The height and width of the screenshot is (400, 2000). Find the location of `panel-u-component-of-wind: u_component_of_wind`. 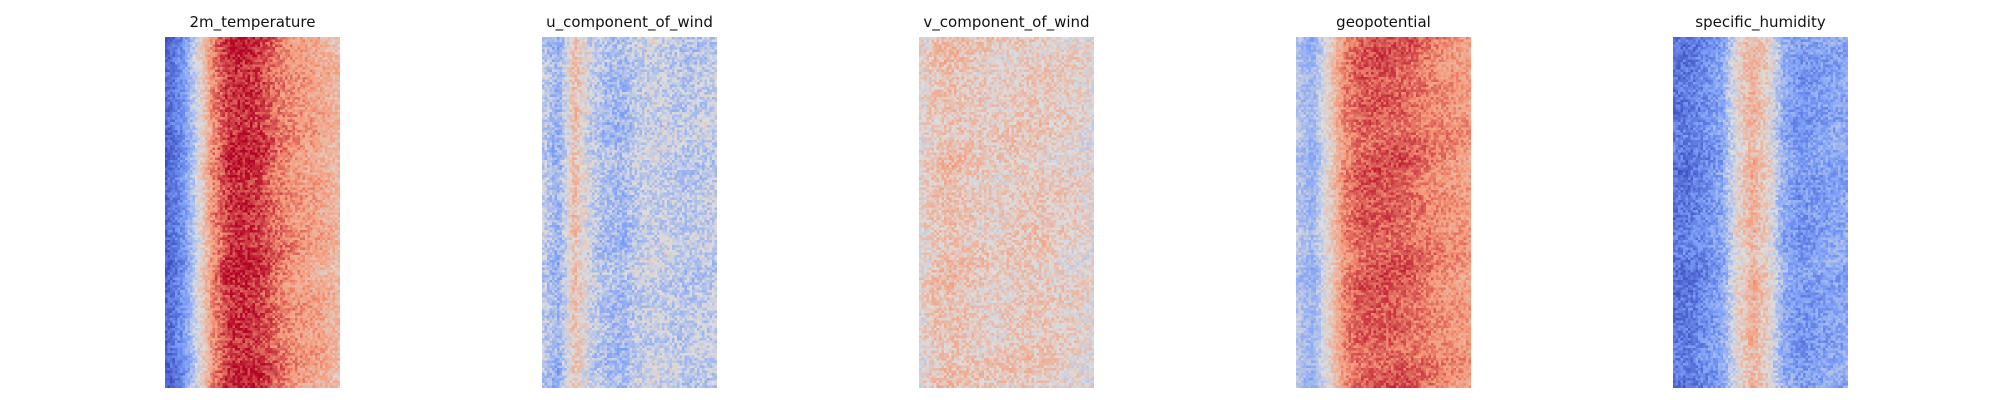

panel-u-component-of-wind: u_component_of_wind is located at coordinates (629, 200).